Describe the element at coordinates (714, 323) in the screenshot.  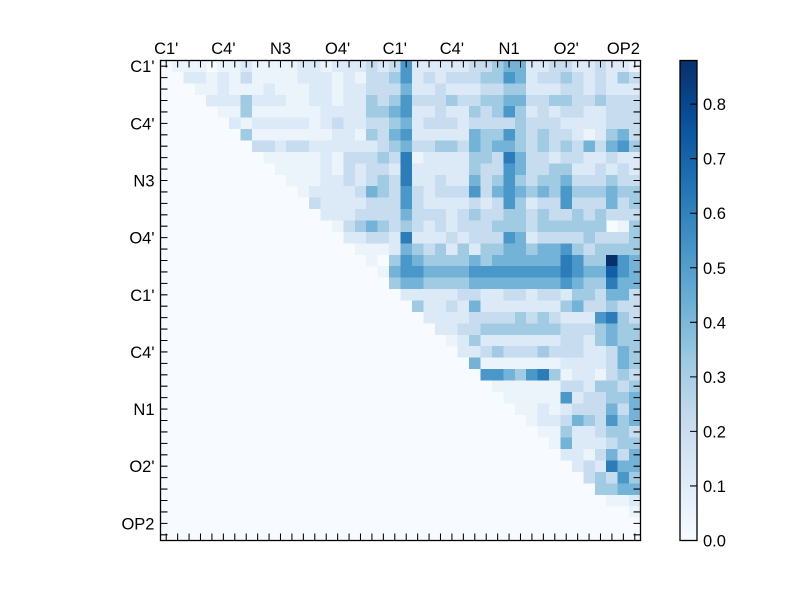
I see `svg-text: 0.4` at that location.